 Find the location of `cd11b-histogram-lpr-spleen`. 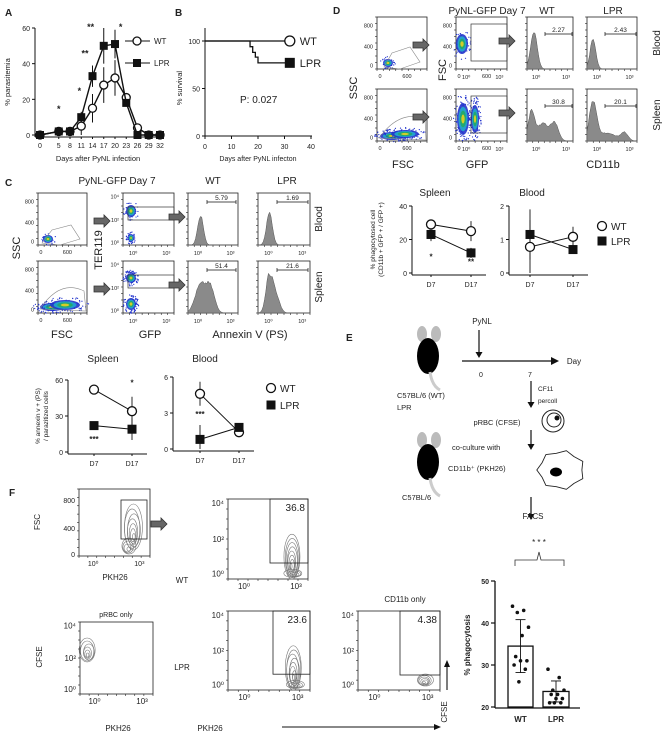

cd11b-histogram-lpr-spleen is located at coordinates (611, 115).